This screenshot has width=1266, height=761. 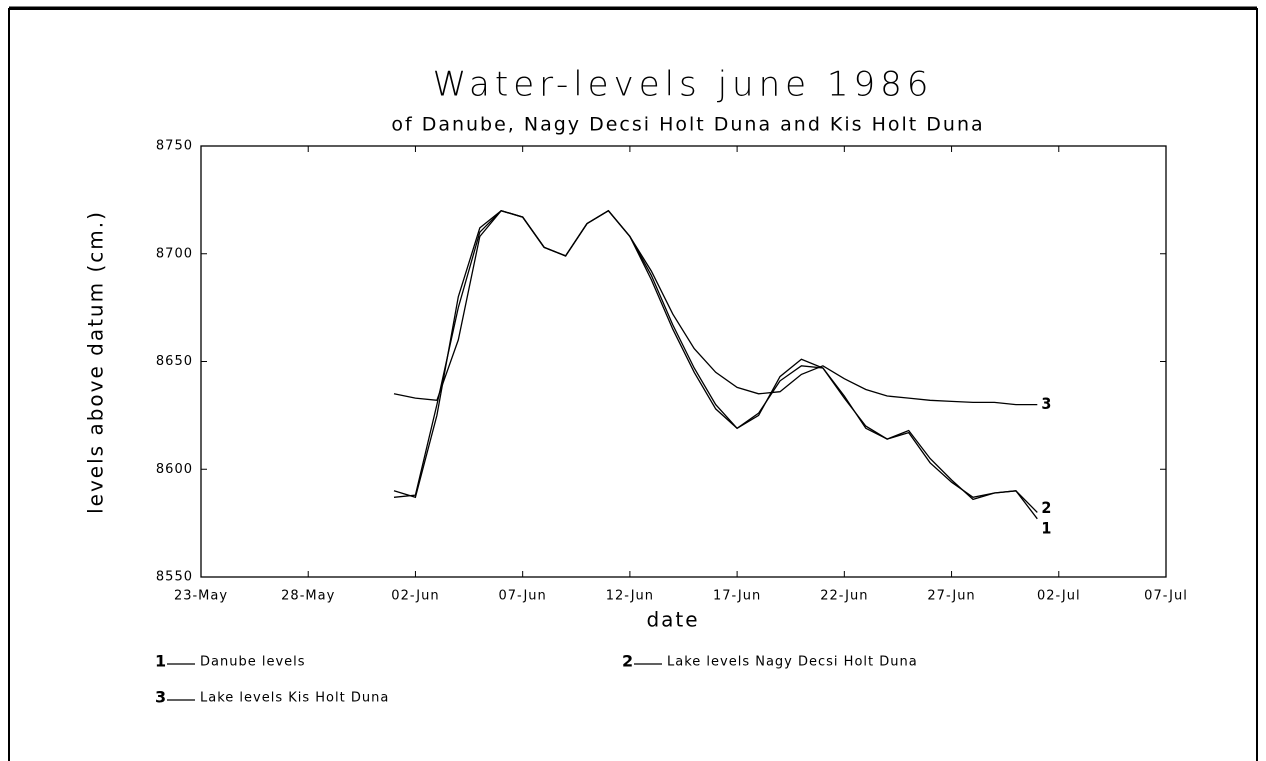 I want to click on x-tick-label: 17-Jun, so click(x=737, y=596).